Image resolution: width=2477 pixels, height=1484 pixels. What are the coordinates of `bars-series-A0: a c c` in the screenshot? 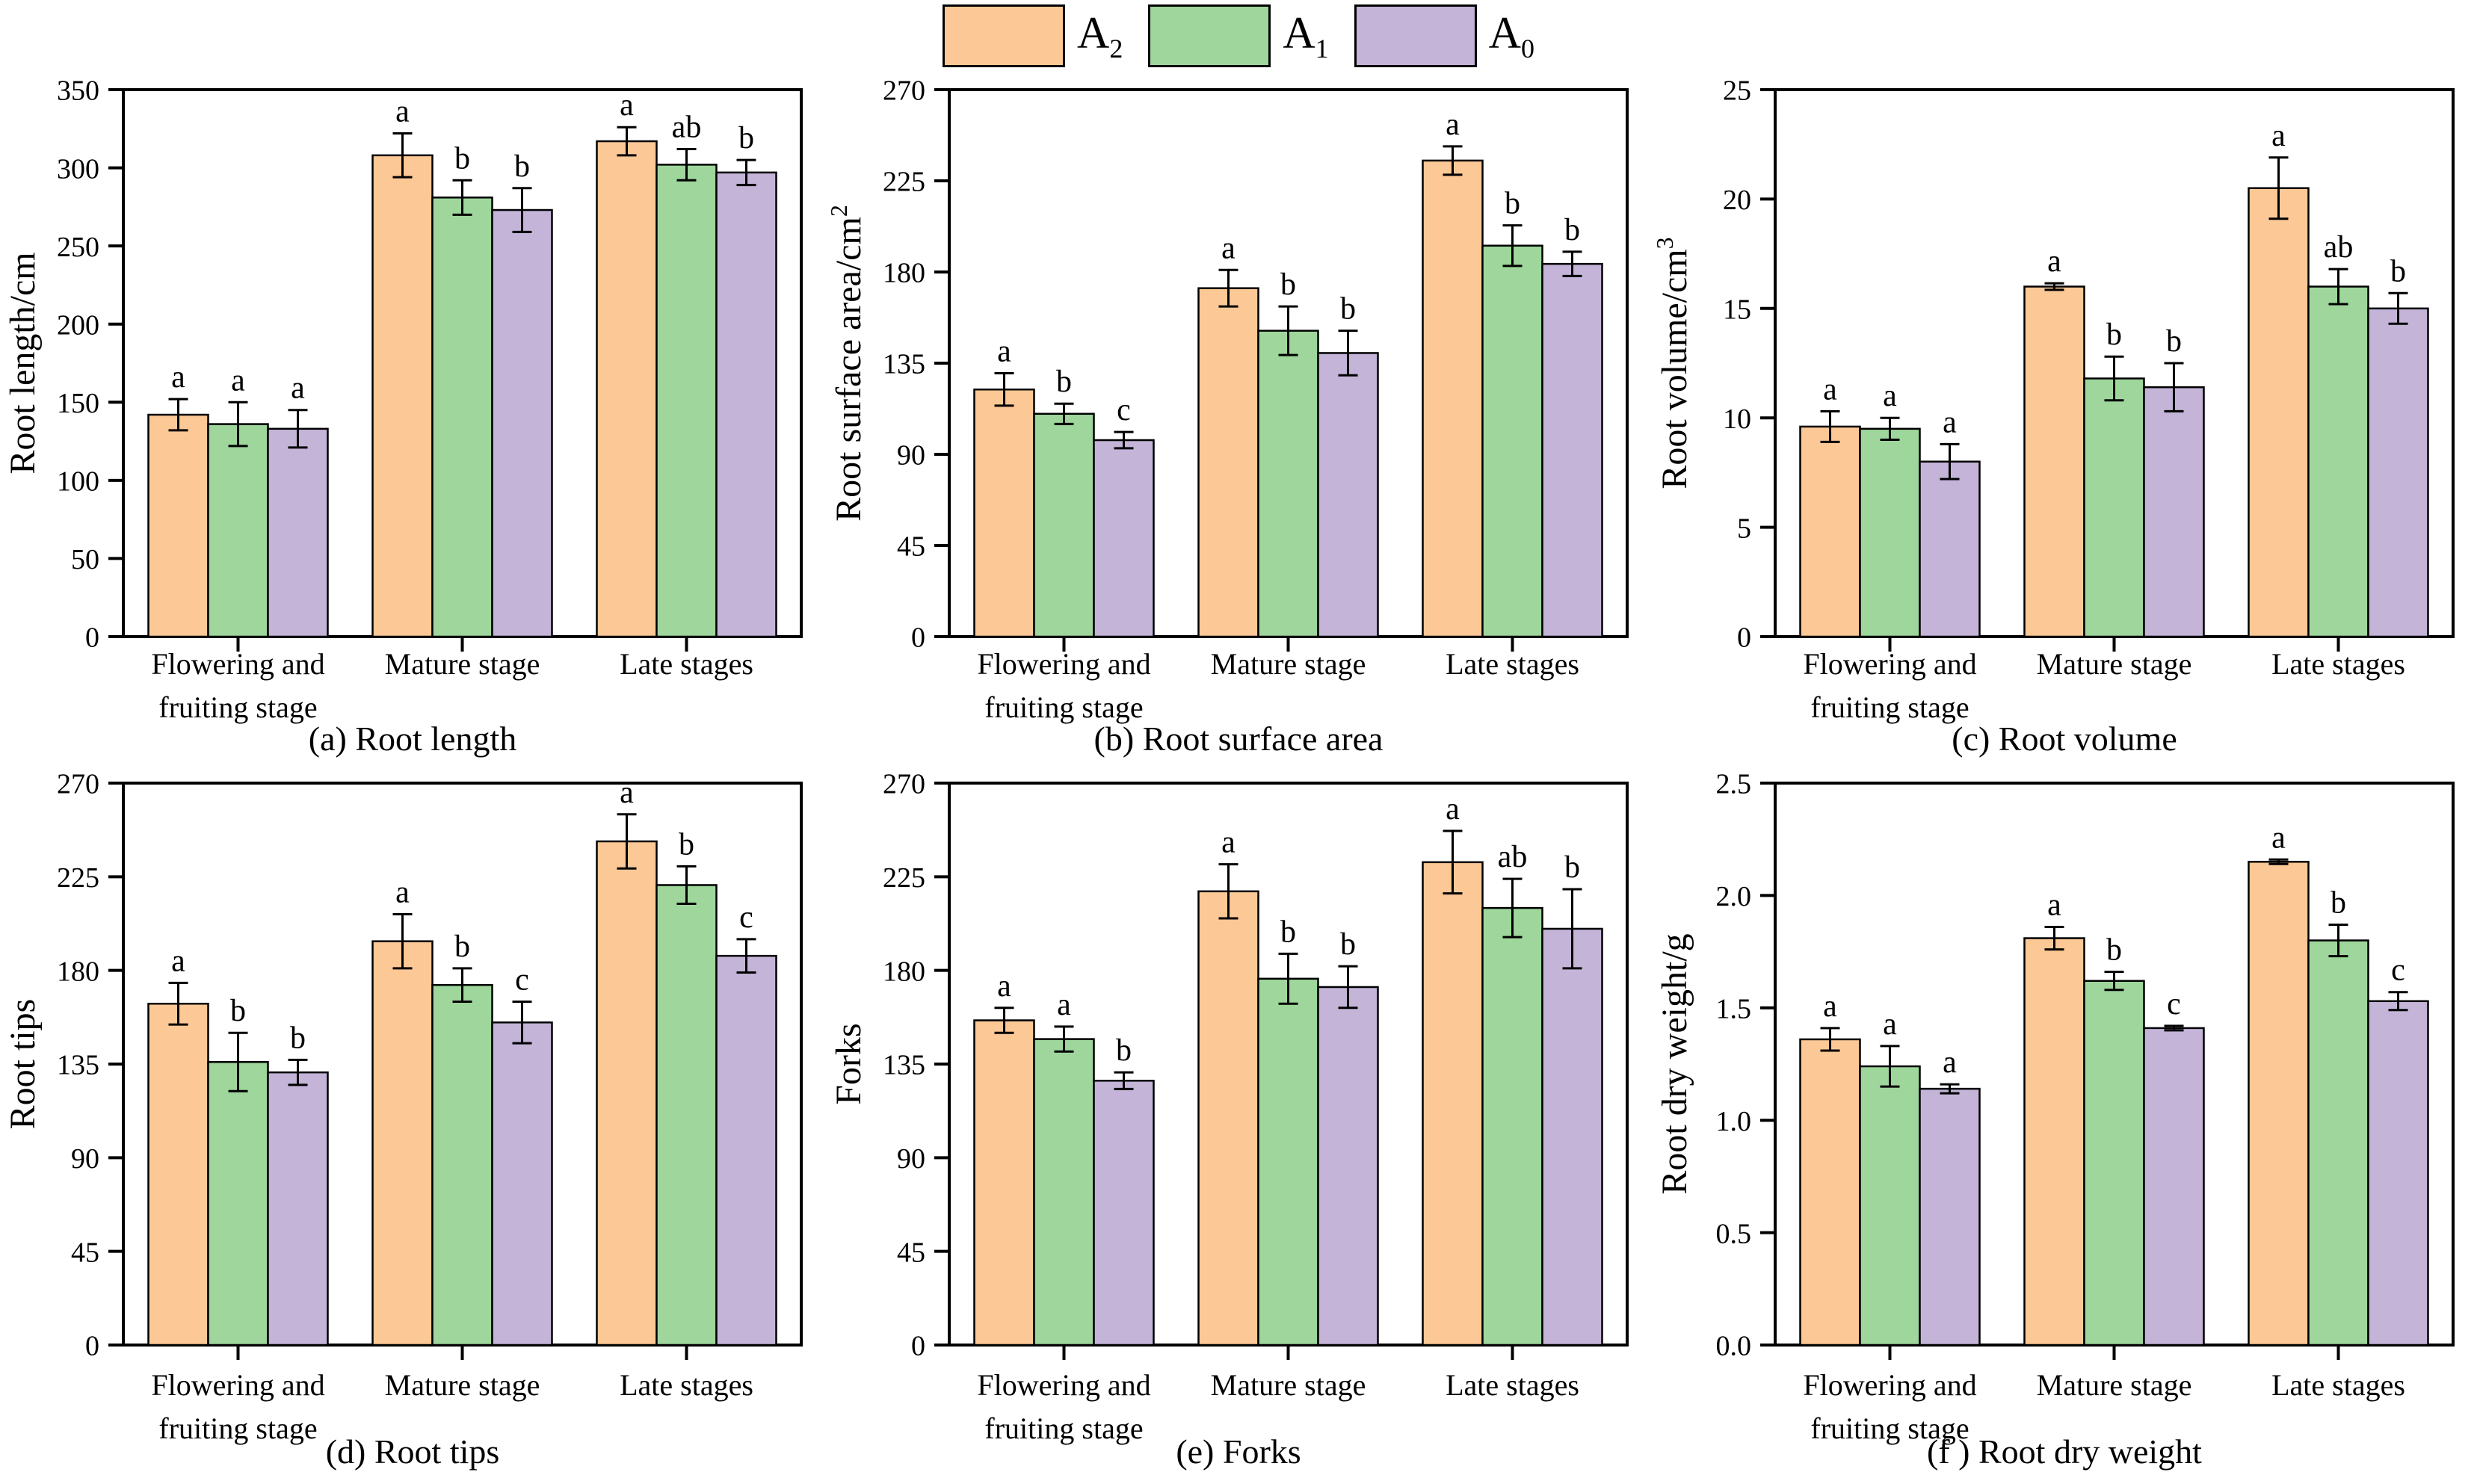 It's located at (2174, 1150).